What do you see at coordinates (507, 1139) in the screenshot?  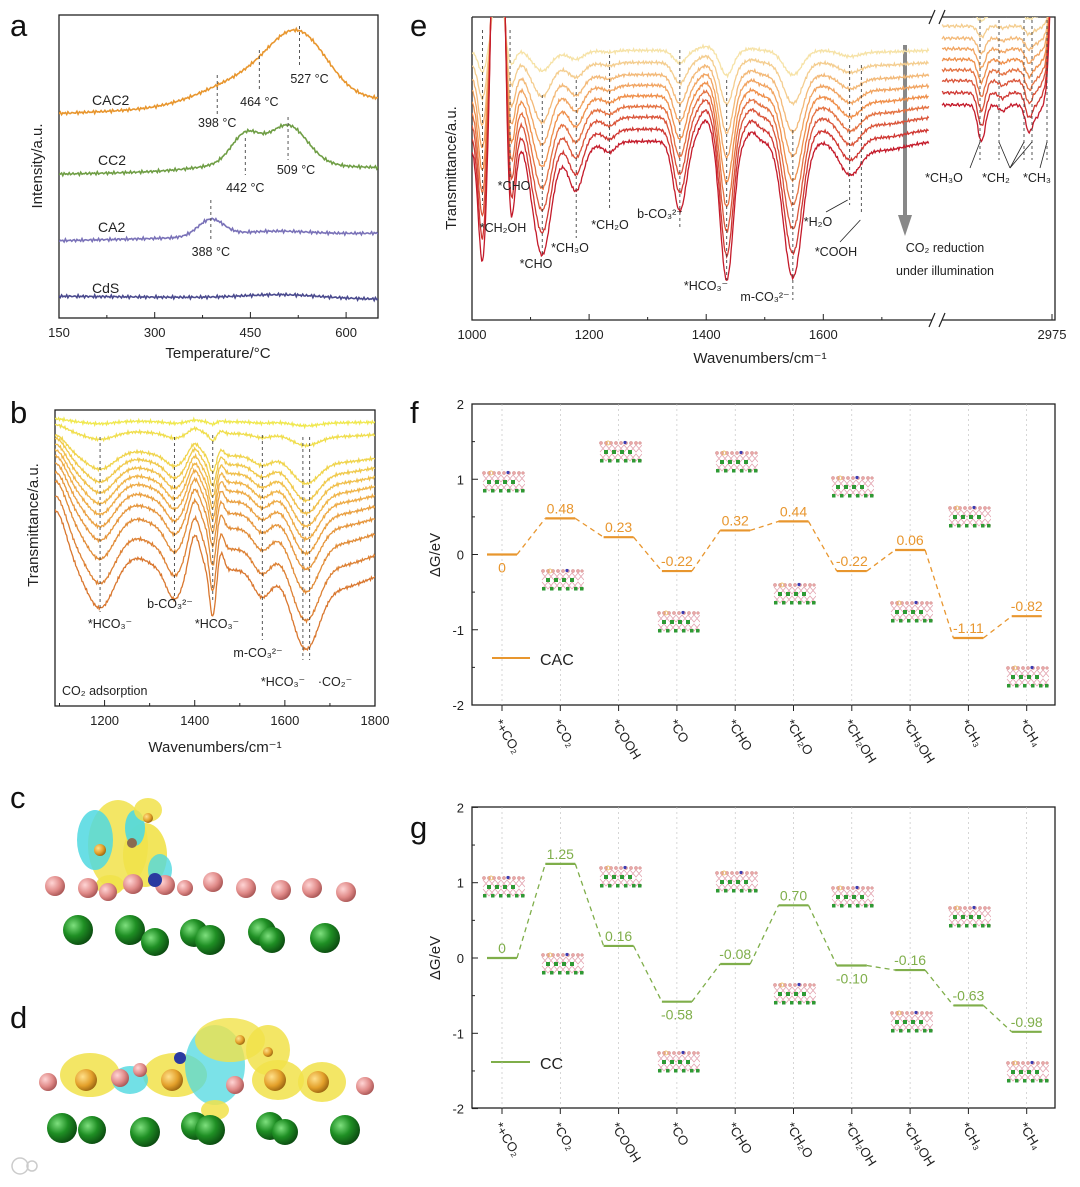 I see `x-tick-label: *+CO₂` at bounding box center [507, 1139].